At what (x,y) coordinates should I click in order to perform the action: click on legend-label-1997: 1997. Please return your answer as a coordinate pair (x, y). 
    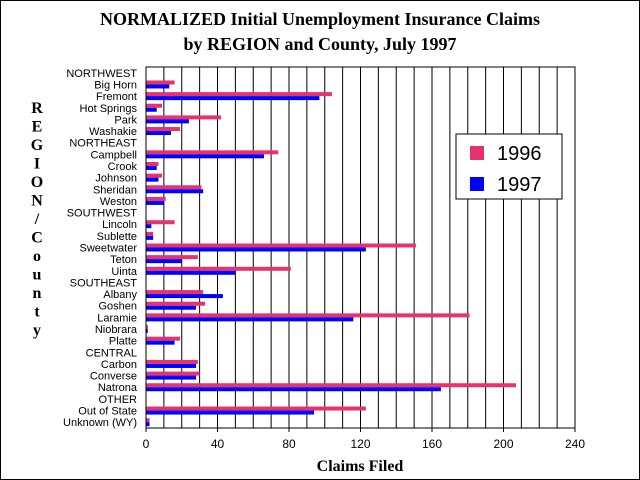
    Looking at the image, I should click on (519, 185).